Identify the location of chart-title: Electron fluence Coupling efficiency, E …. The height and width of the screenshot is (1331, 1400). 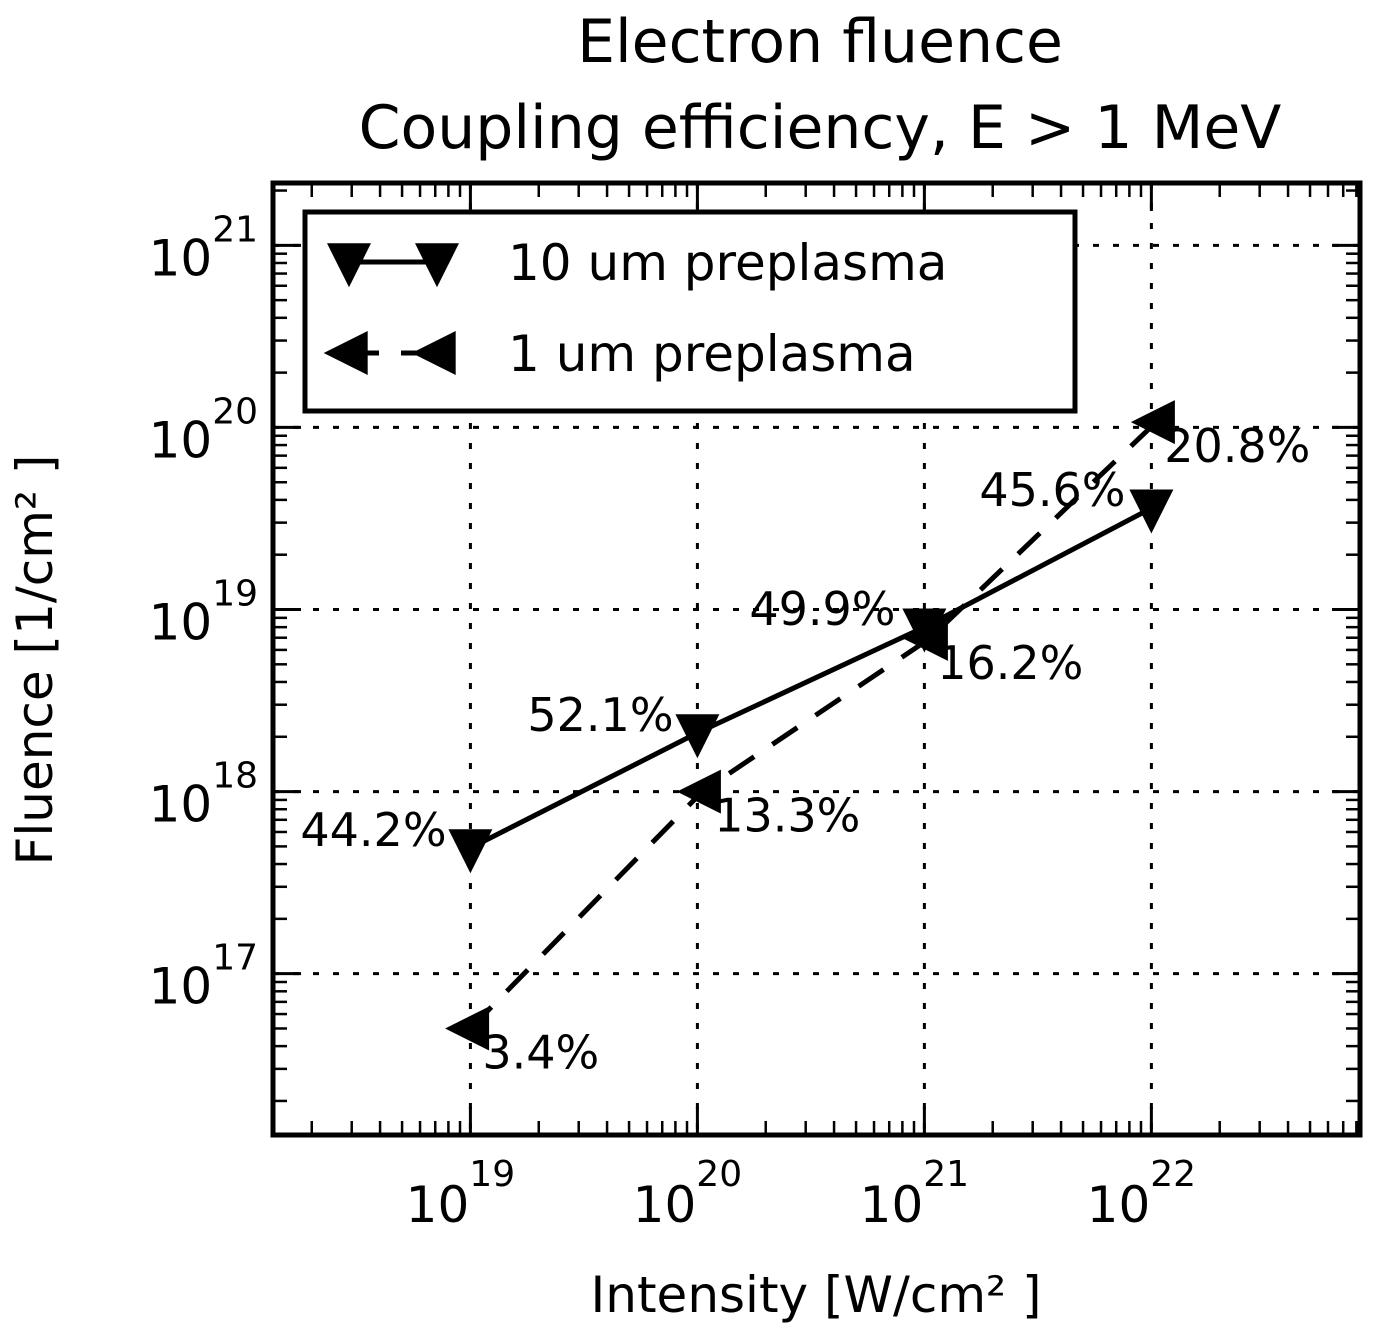
(820, 85).